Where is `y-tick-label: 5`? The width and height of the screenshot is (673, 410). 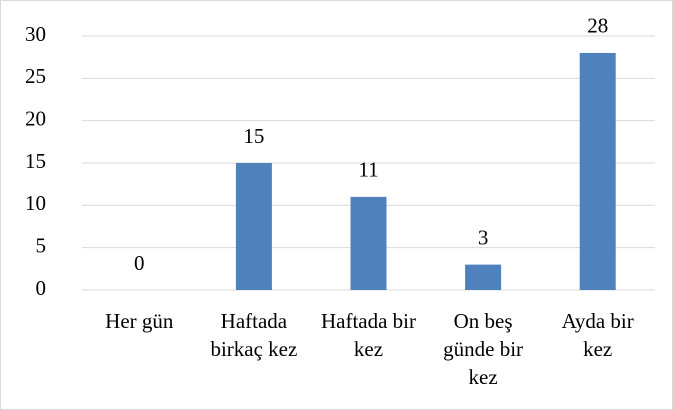 y-tick-label: 5 is located at coordinates (41, 245).